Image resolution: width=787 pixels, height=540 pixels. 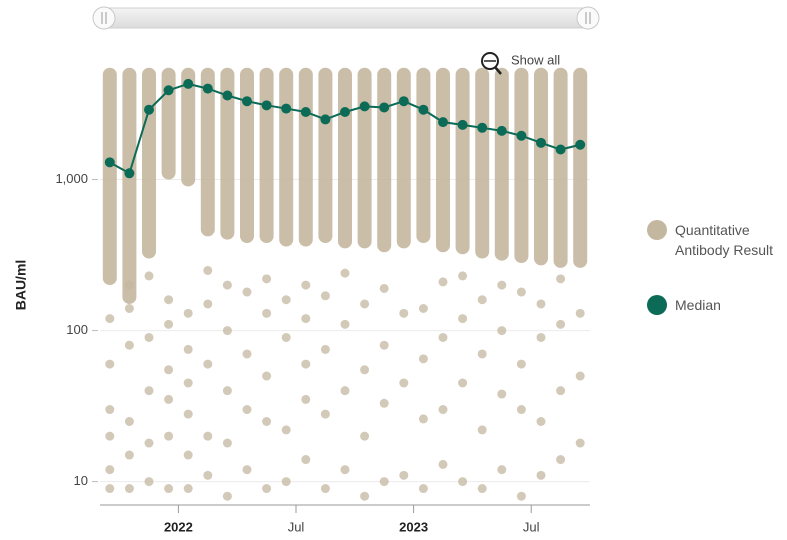 I want to click on show-all-button: Show all, so click(x=520, y=63).